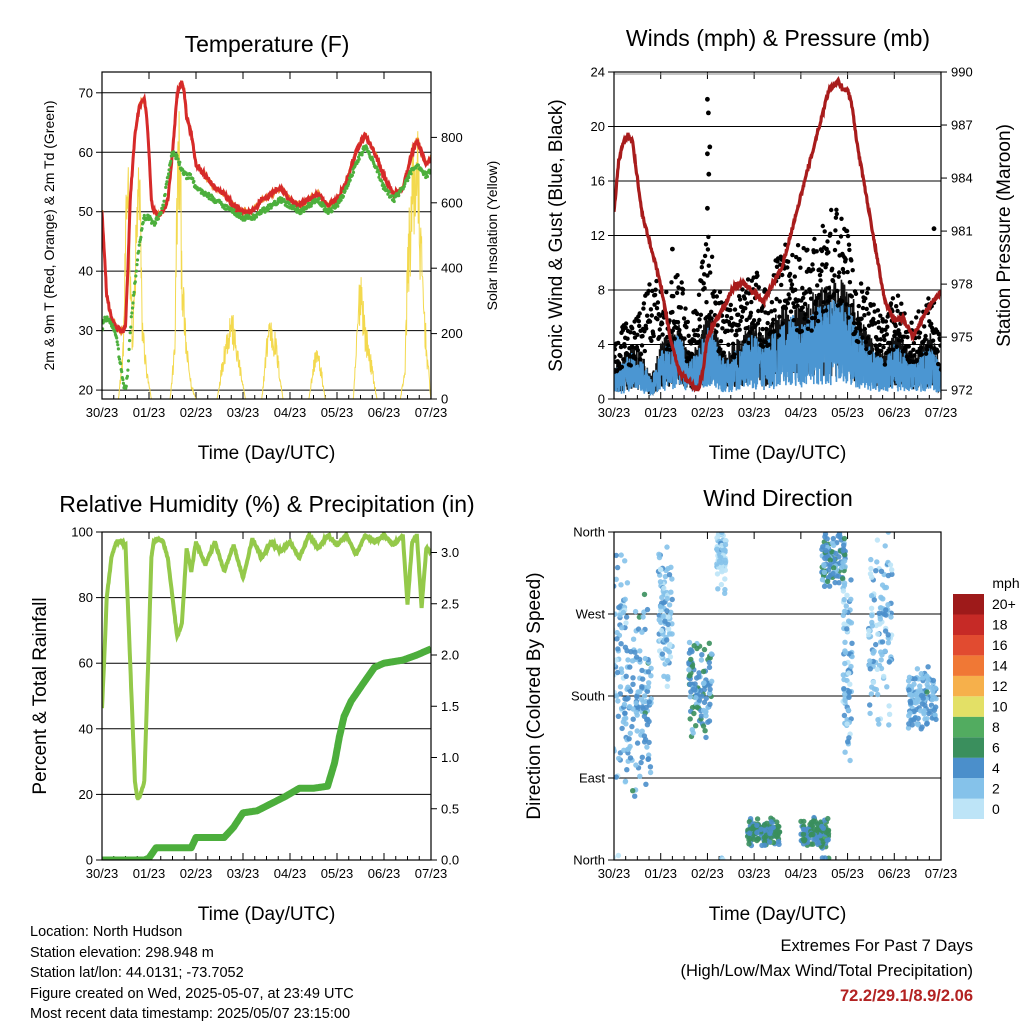 Image resolution: width=1024 pixels, height=1025 pixels. What do you see at coordinates (444, 399) in the screenshot?
I see `y2-tick-label: 0` at bounding box center [444, 399].